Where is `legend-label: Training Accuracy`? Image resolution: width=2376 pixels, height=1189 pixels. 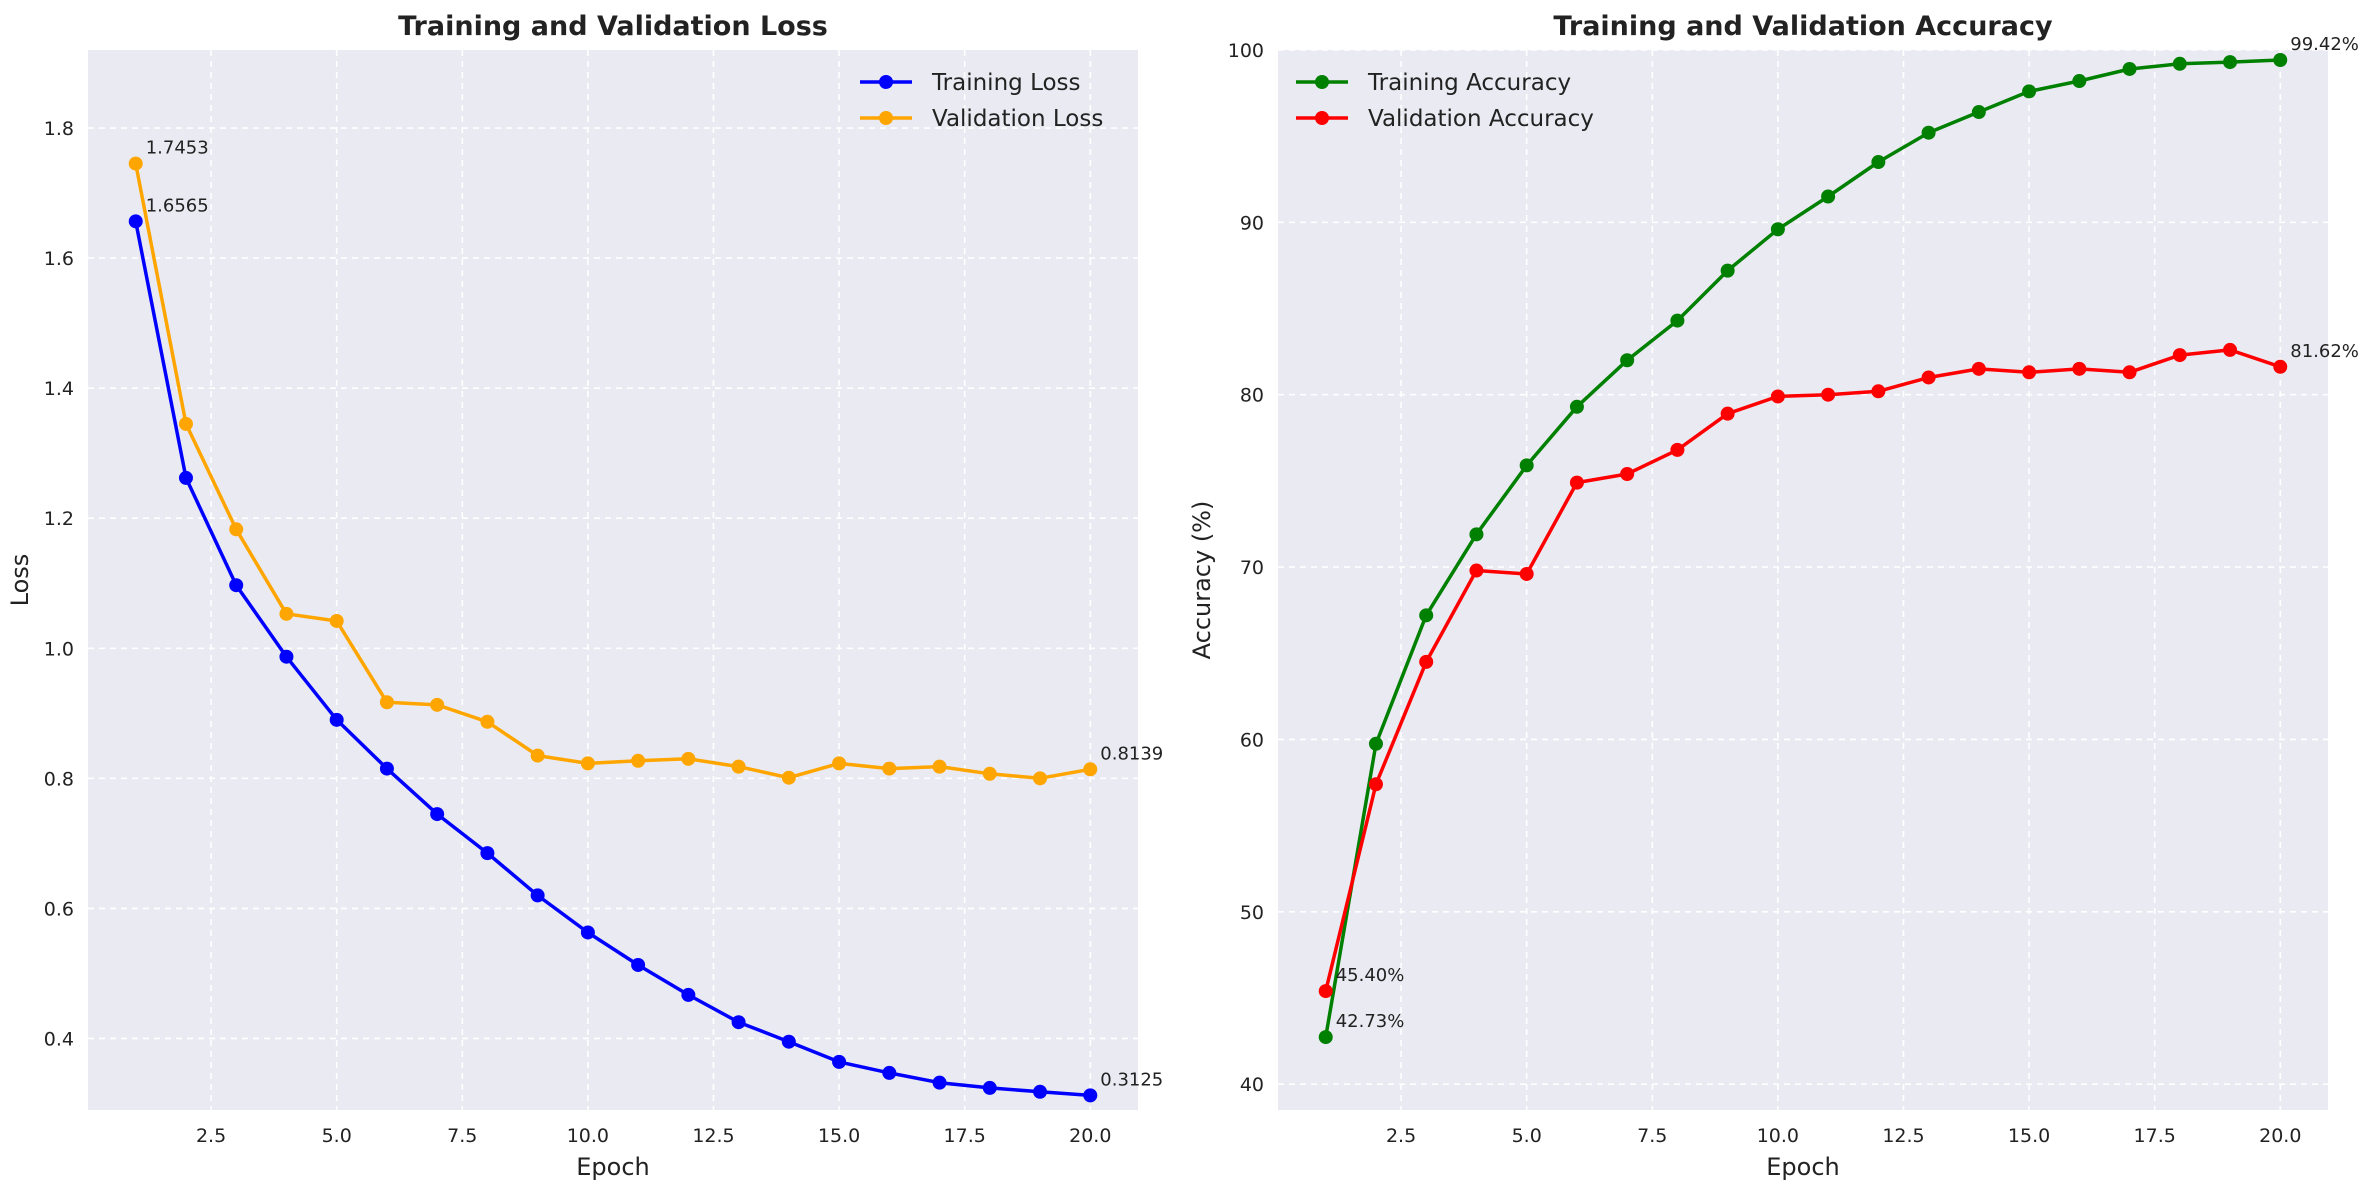
legend-label: Training Accuracy is located at coordinates (1469, 83).